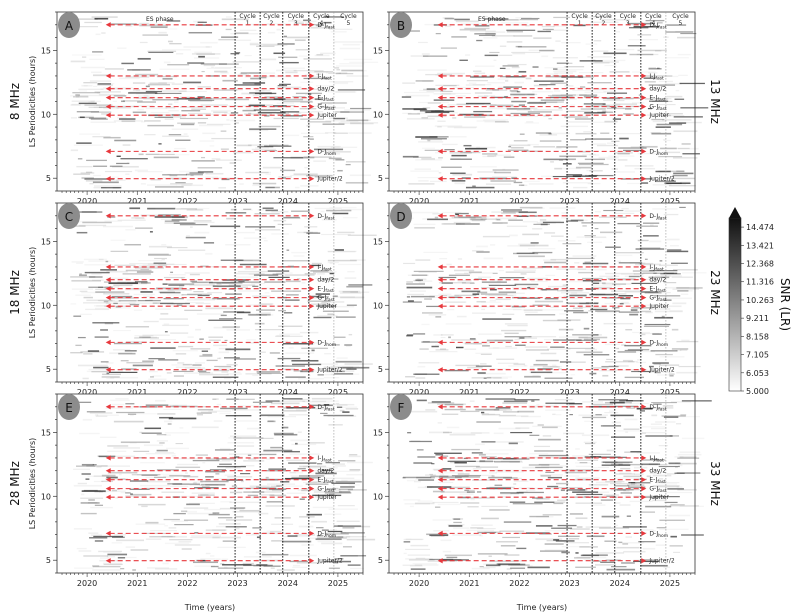  What do you see at coordinates (620, 392) in the screenshot?
I see `x-tick-label: 2024` at bounding box center [620, 392].